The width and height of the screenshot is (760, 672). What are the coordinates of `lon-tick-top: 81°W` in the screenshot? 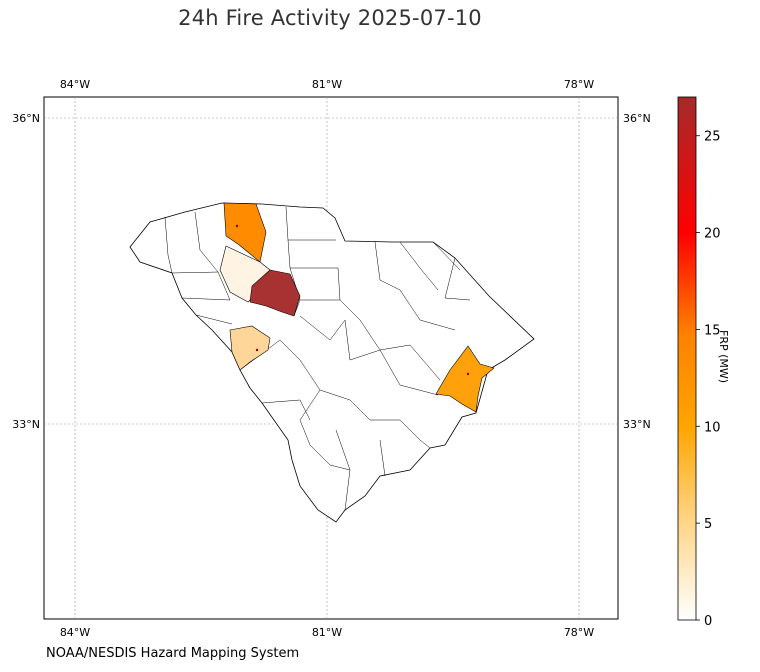 It's located at (327, 84).